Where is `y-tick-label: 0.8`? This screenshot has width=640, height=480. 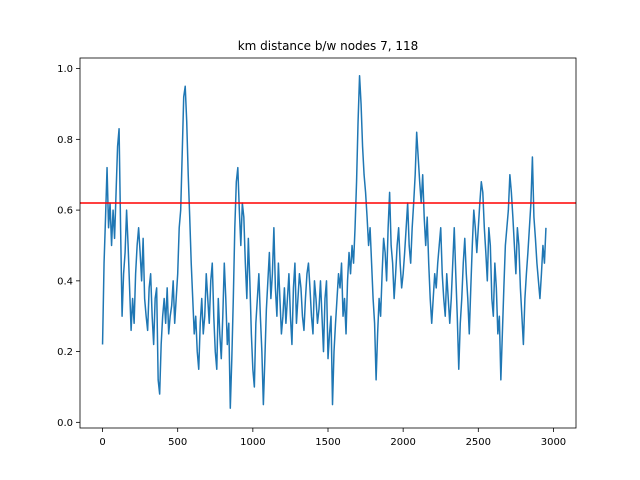
y-tick-label: 0.8 is located at coordinates (65, 140).